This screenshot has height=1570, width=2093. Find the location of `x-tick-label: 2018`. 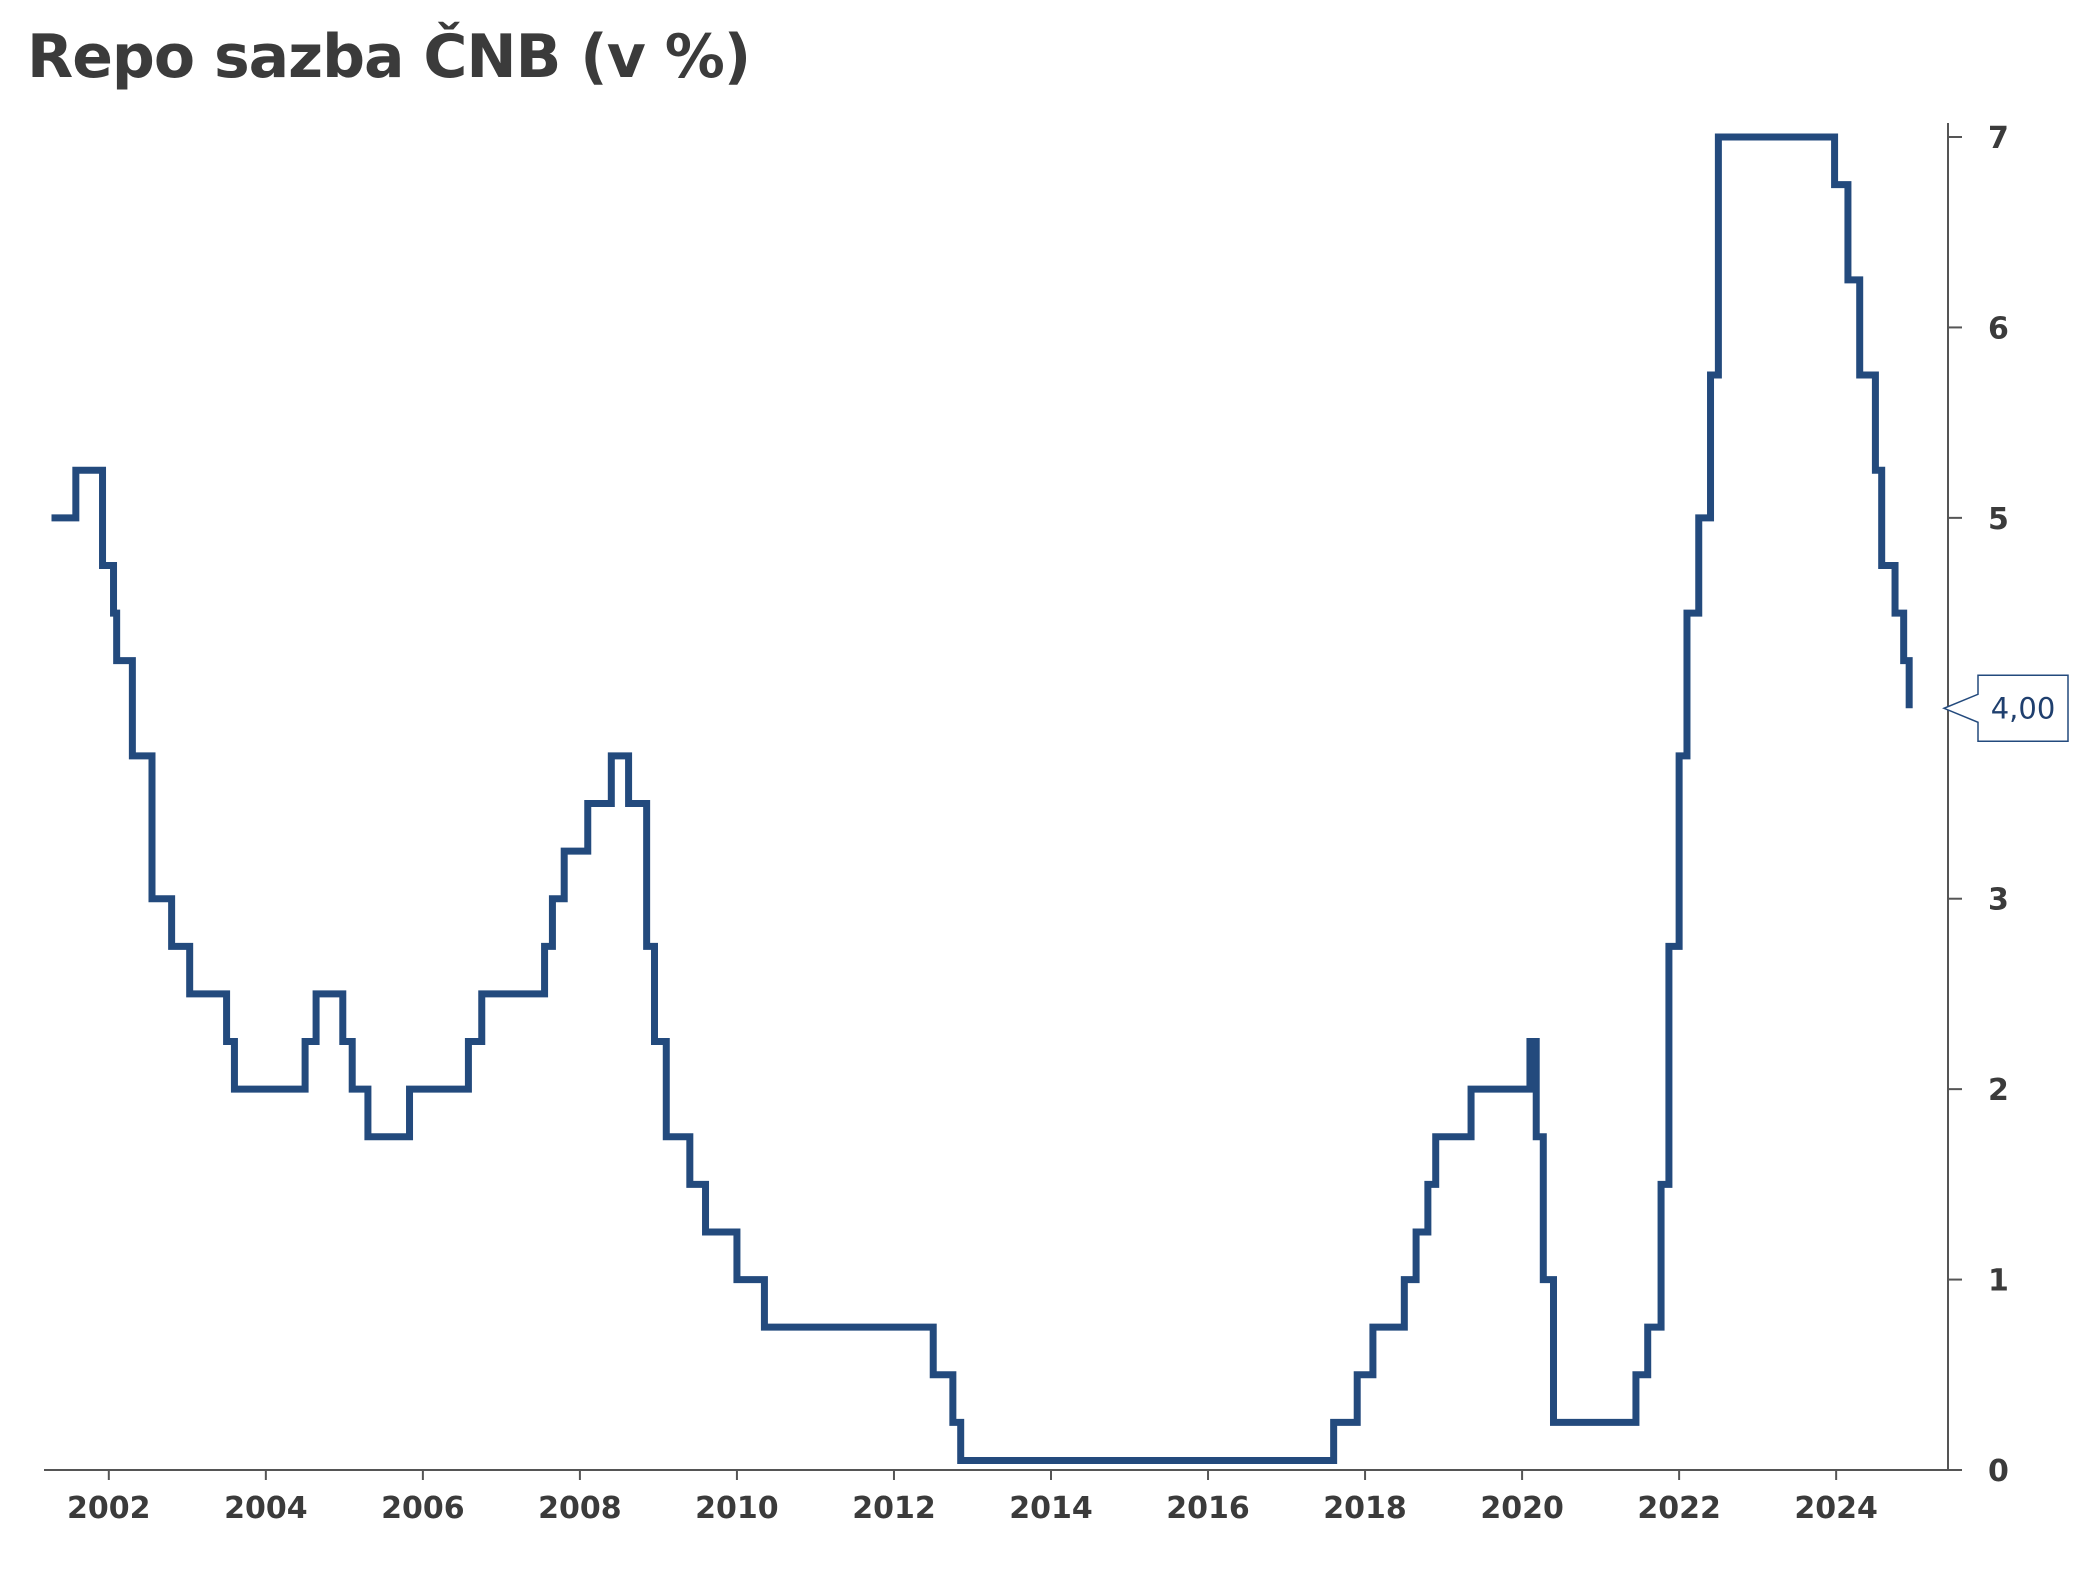

x-tick-label: 2018 is located at coordinates (1365, 1508).